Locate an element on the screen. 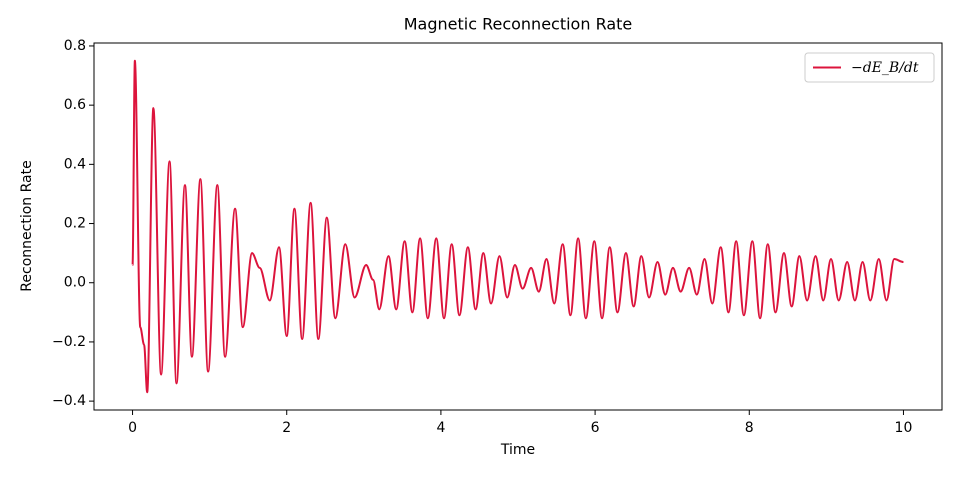  x-tick-label: 10 is located at coordinates (904, 428).